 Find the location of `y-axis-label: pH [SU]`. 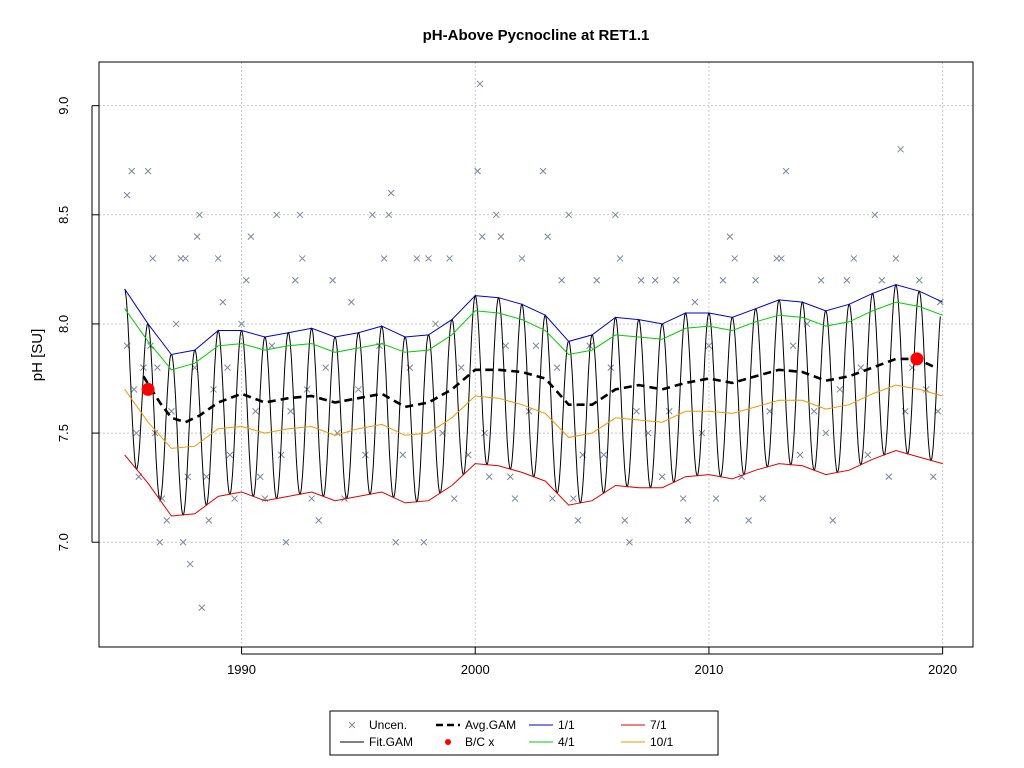

y-axis-label: pH [SU] is located at coordinates (37, 355).